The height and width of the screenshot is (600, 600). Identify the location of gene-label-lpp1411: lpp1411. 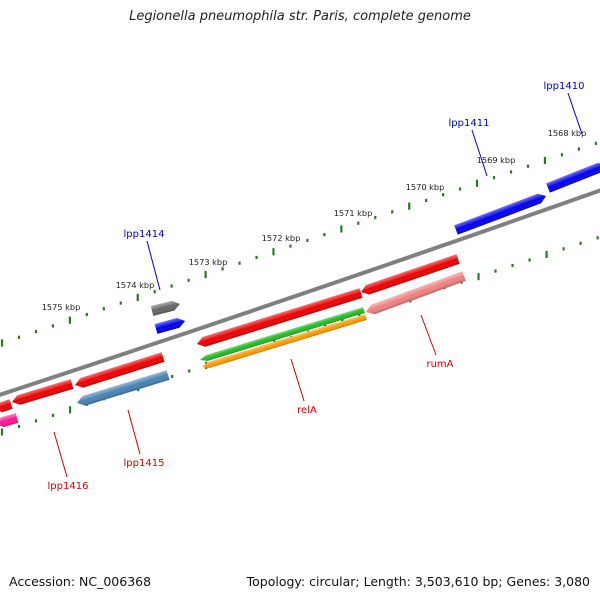
(469, 123).